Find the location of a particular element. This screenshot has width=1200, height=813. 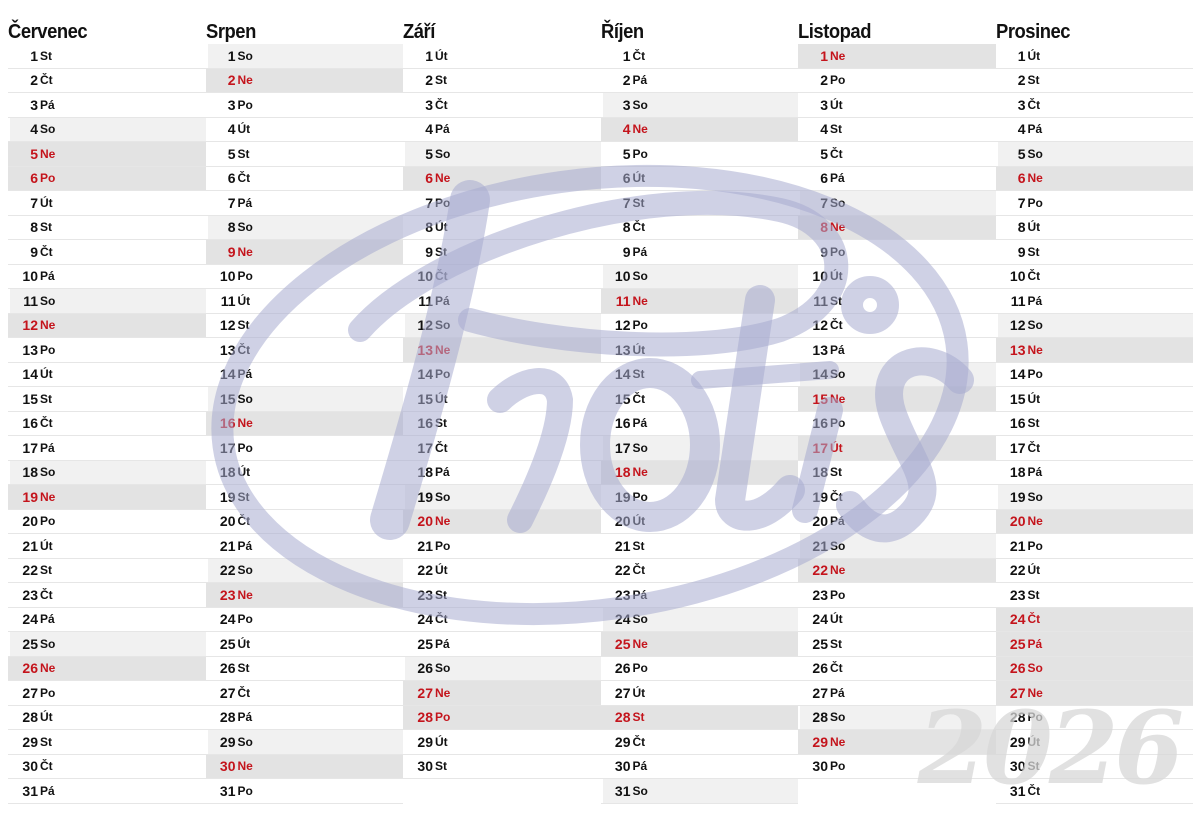

day-row: 8 Ne is located at coordinates (897, 227).